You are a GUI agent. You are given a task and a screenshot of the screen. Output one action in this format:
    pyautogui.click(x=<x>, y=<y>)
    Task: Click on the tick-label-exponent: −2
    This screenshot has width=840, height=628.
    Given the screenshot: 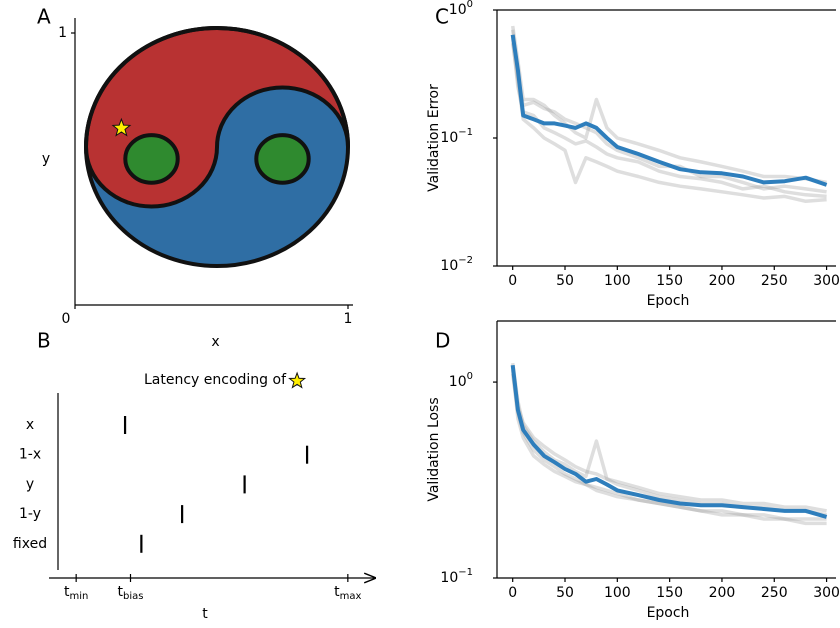 What is the action you would take?
    pyautogui.click(x=465, y=260)
    